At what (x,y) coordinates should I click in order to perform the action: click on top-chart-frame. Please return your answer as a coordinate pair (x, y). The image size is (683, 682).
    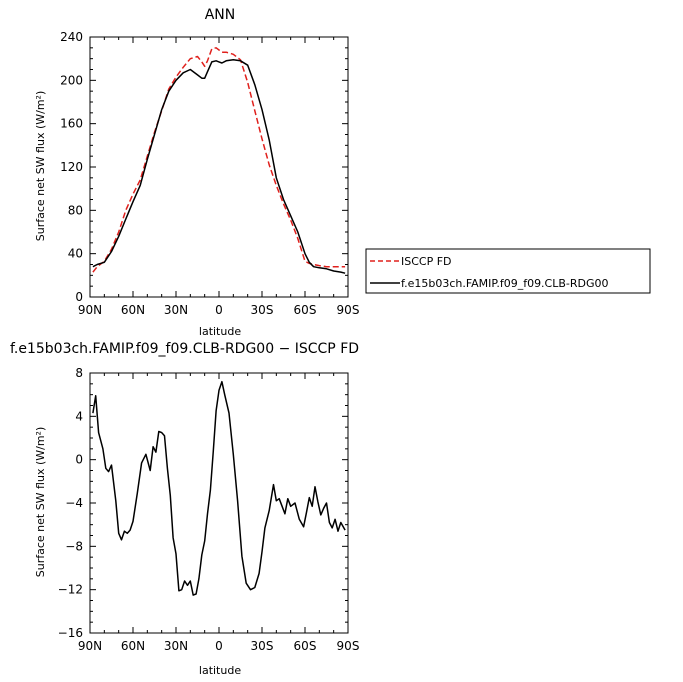
    Looking at the image, I should click on (219, 167).